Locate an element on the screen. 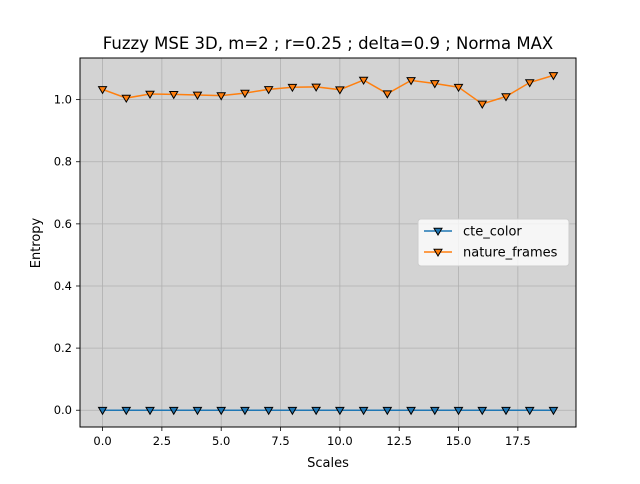  y-tick-label: 0.4 is located at coordinates (63, 286).